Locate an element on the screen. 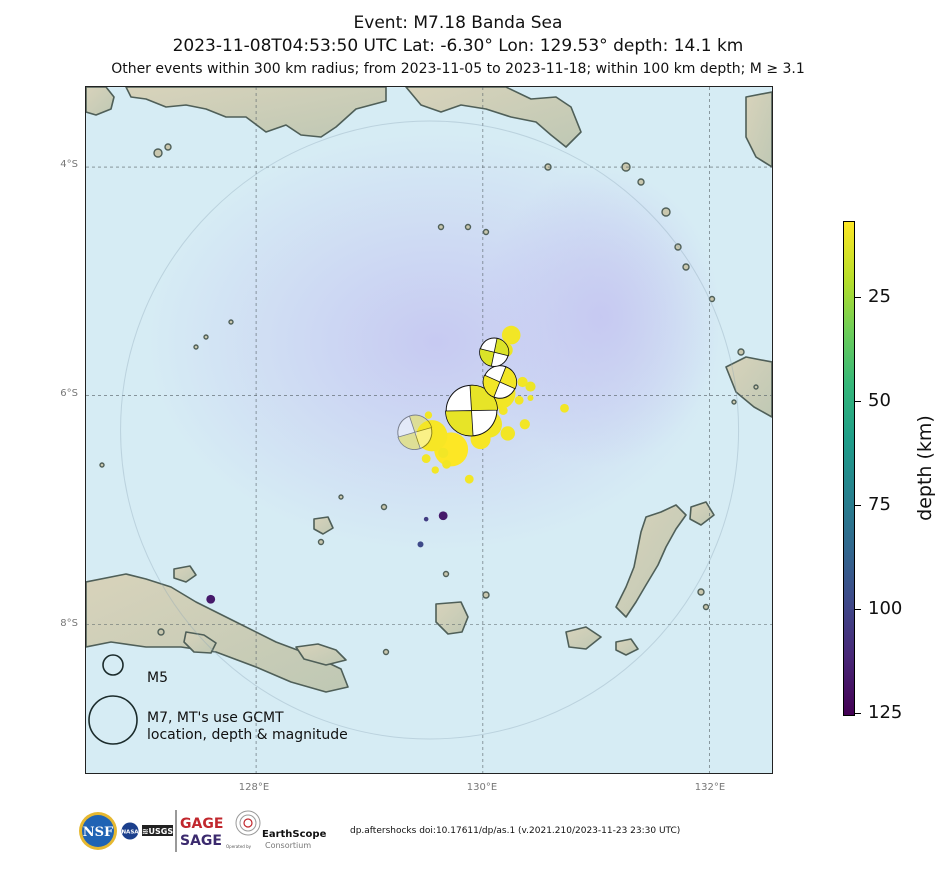 The height and width of the screenshot is (874, 952). usgs-logo: ≋USGS is located at coordinates (158, 830).